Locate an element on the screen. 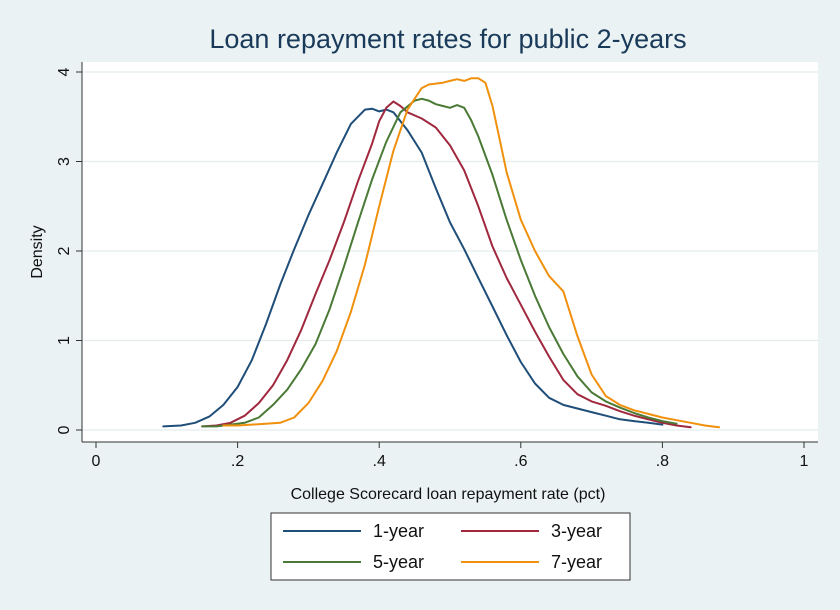  y-tick-label: 2 is located at coordinates (64, 250).